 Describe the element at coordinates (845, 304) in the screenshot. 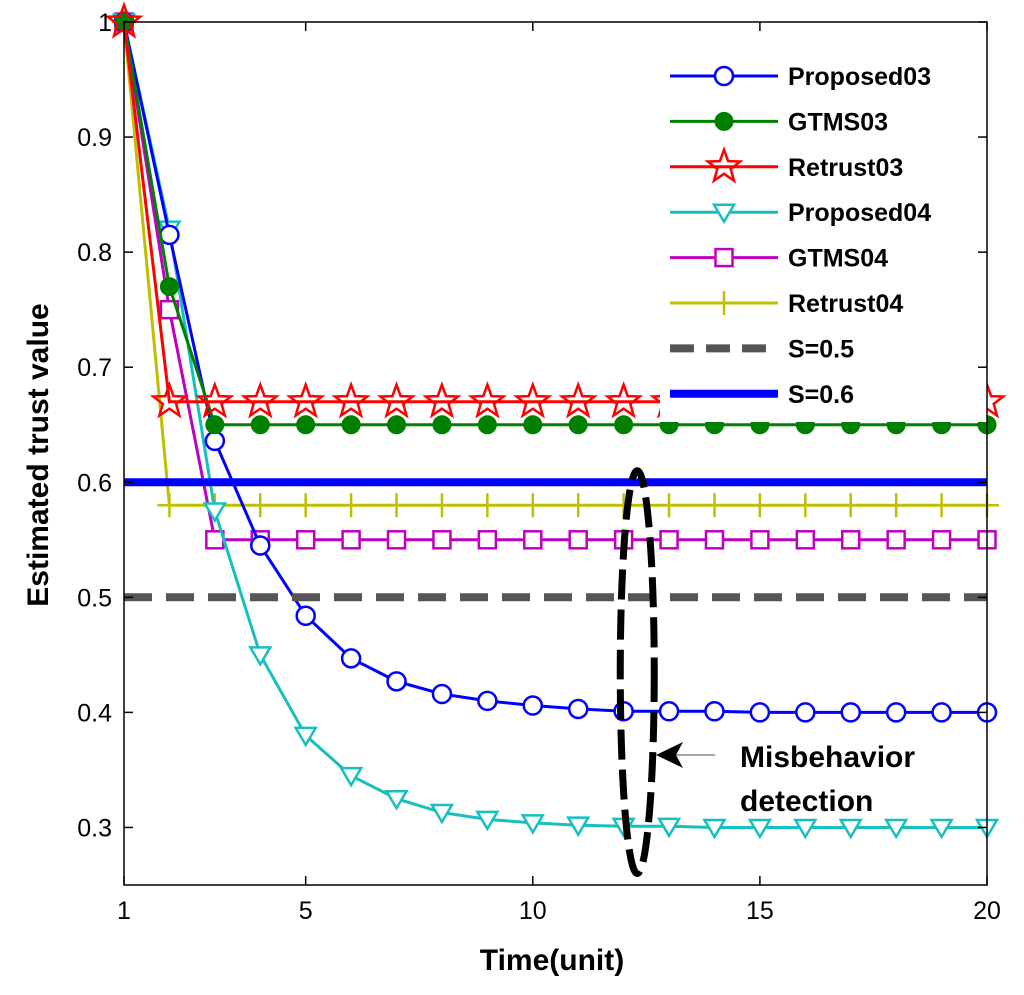

I see `legend-label: Retrust04` at that location.